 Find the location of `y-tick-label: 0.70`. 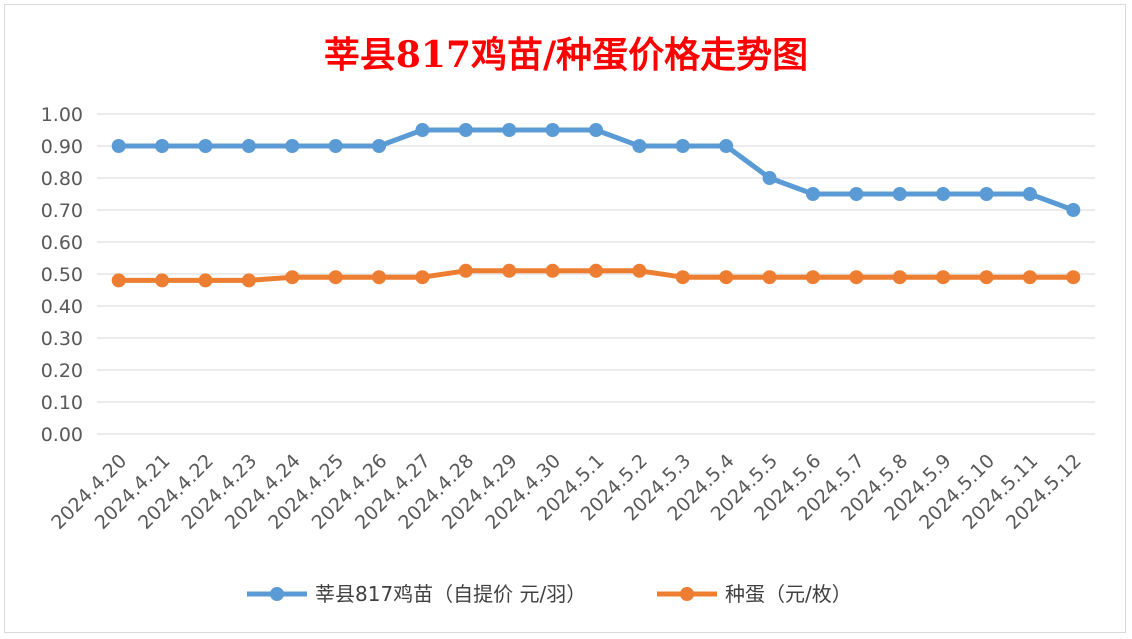

y-tick-label: 0.70 is located at coordinates (62, 211).